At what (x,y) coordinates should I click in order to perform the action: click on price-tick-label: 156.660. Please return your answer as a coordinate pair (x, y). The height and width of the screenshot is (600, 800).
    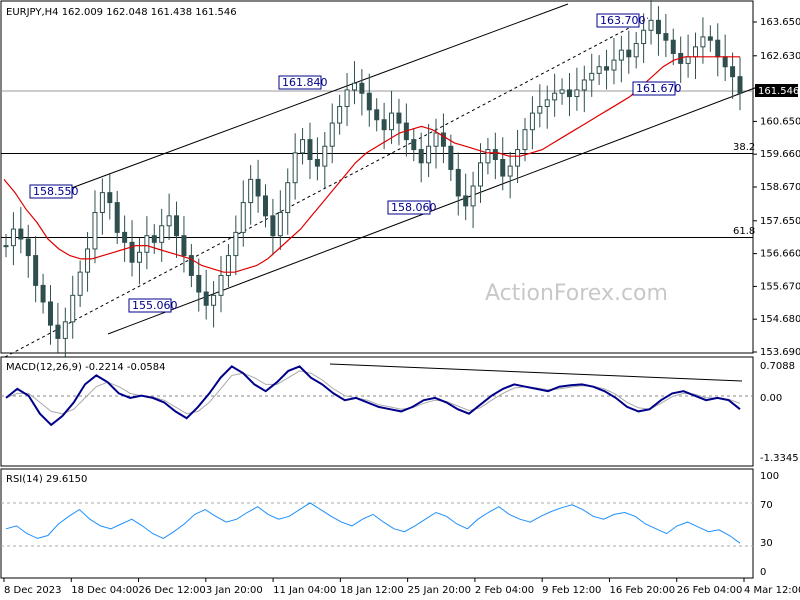
    Looking at the image, I should click on (780, 254).